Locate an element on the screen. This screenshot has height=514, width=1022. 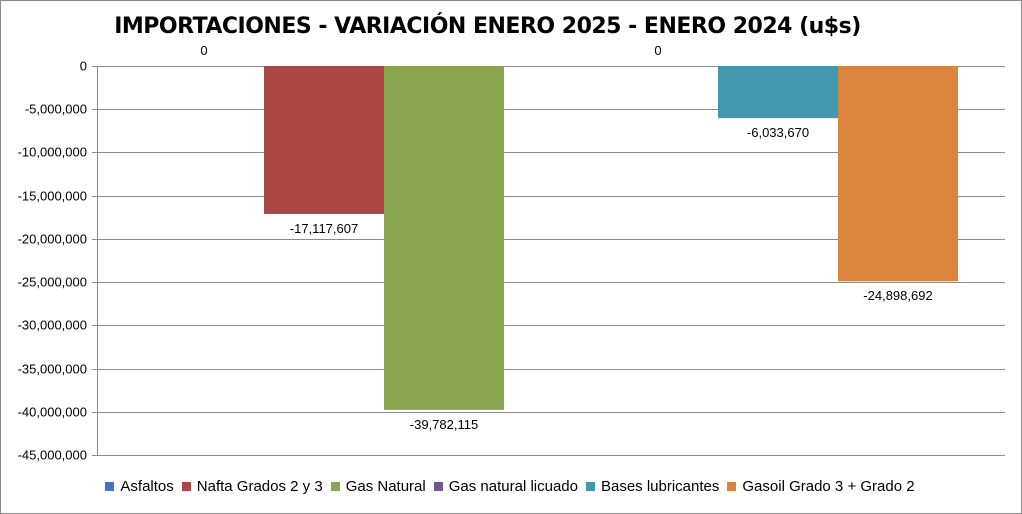
y-tick-label: 0 is located at coordinates (83, 66).